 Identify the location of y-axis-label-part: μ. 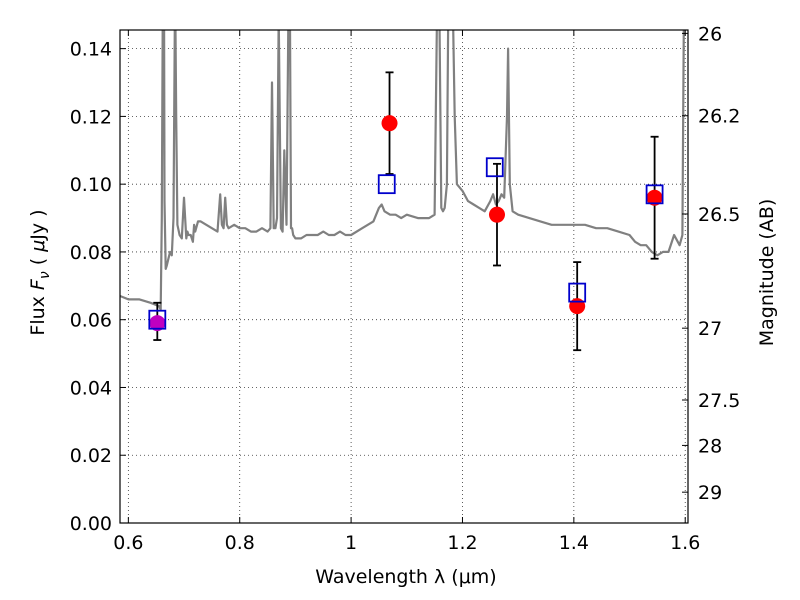
(38, 246).